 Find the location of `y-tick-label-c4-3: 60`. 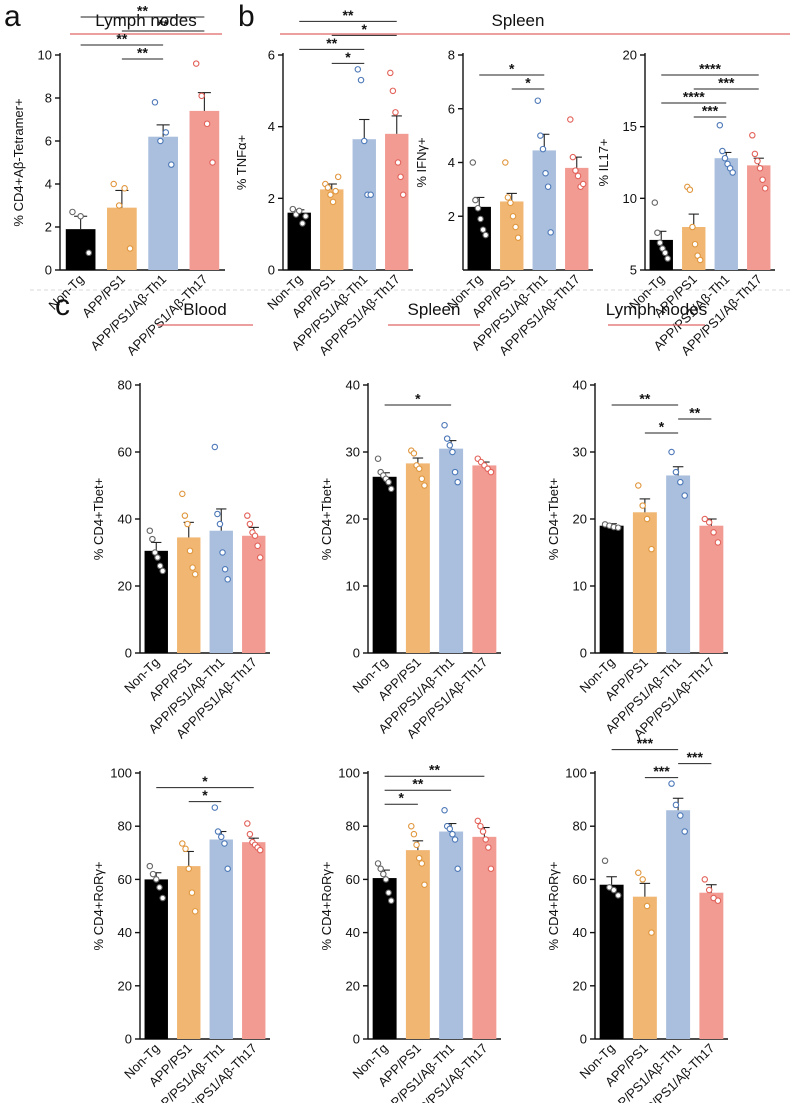

y-tick-label-c4-3: 60 is located at coordinates (125, 879).